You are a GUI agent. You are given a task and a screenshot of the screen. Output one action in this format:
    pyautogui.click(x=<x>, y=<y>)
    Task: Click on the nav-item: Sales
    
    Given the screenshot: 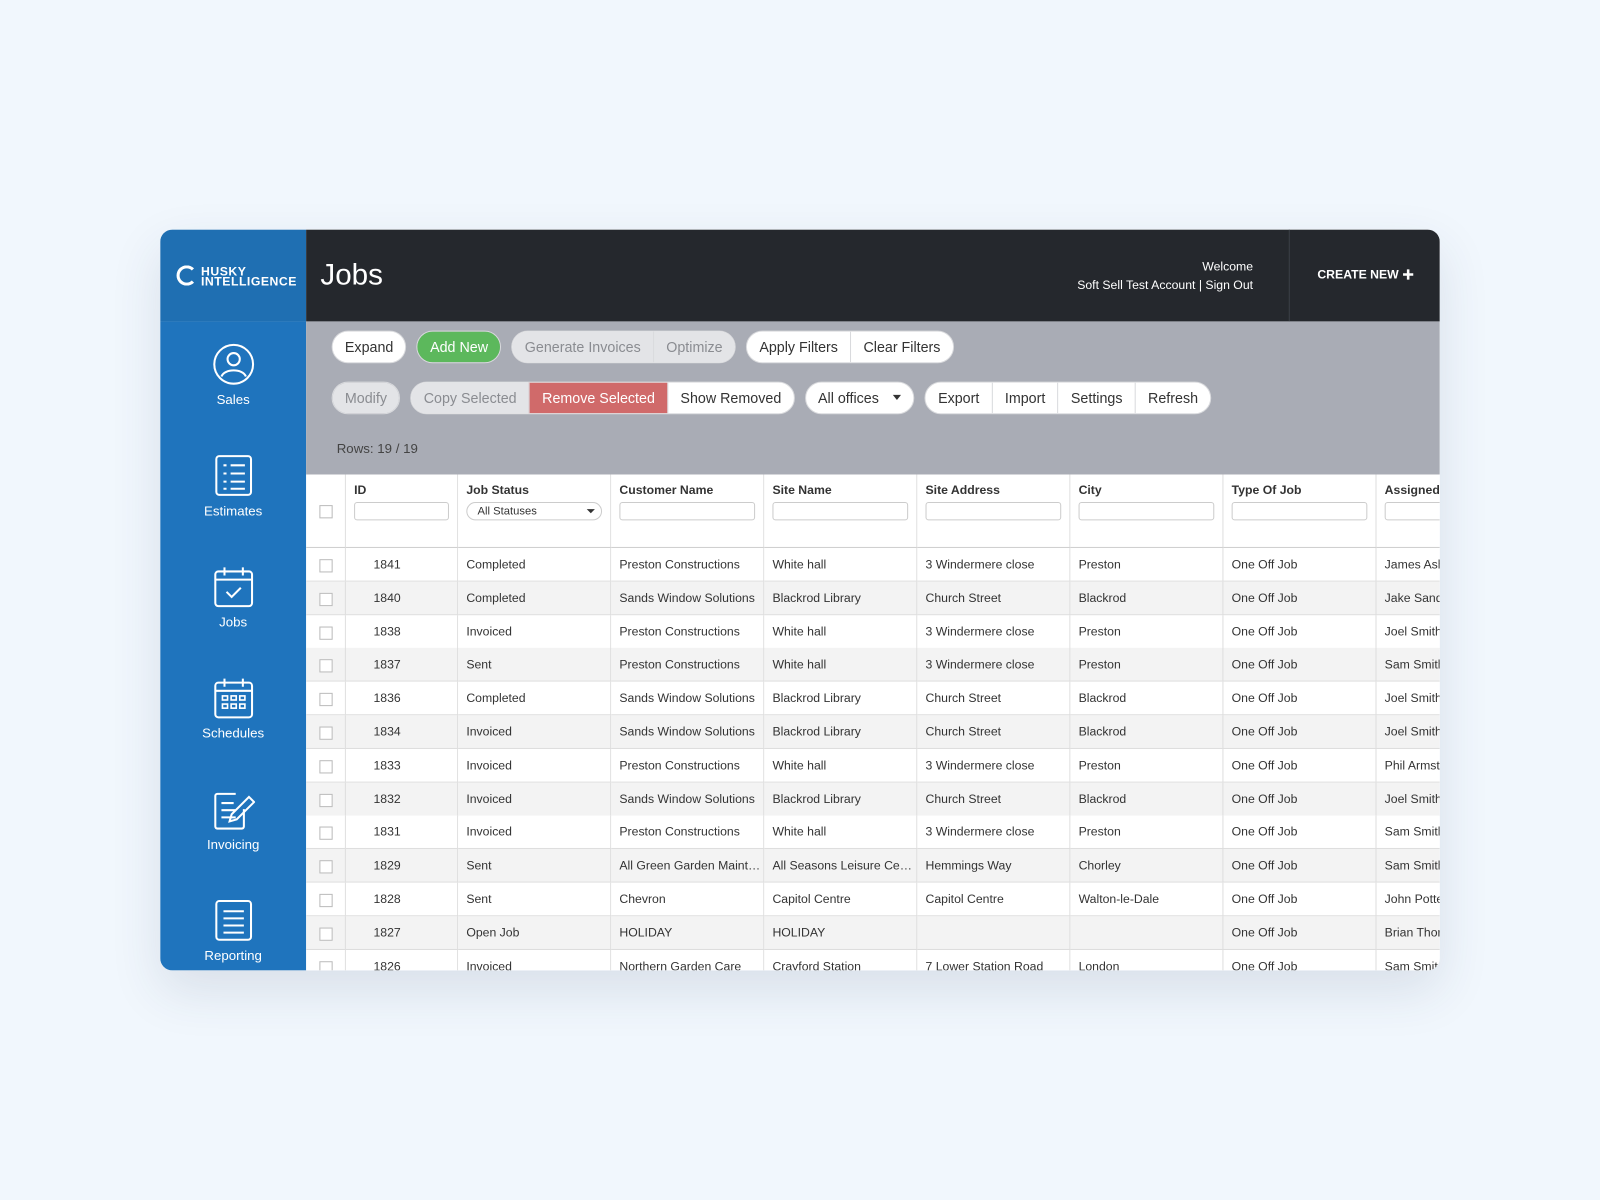 What is the action you would take?
    pyautogui.click(x=233, y=375)
    